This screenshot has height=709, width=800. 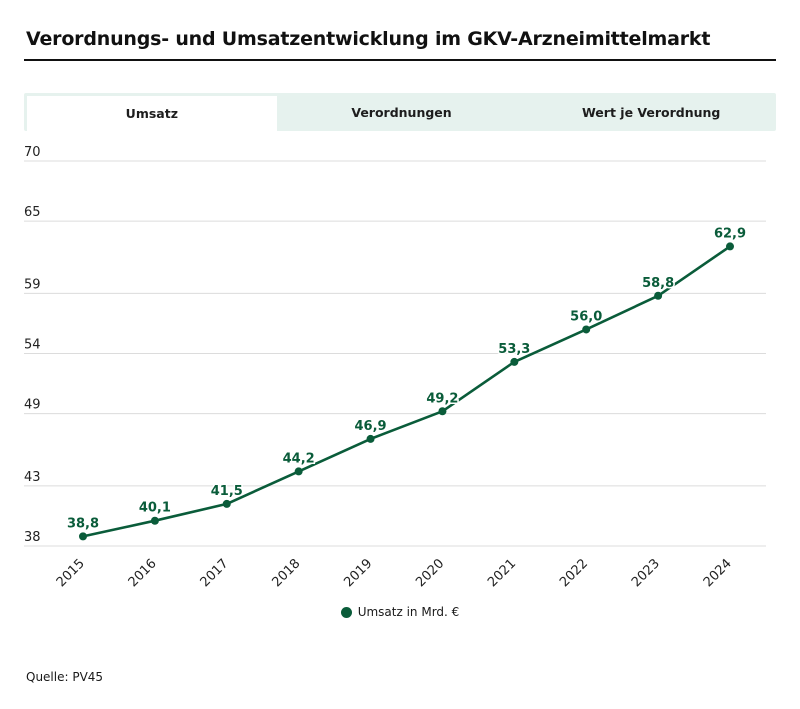 What do you see at coordinates (299, 458) in the screenshot?
I see `data-label: 44,2` at bounding box center [299, 458].